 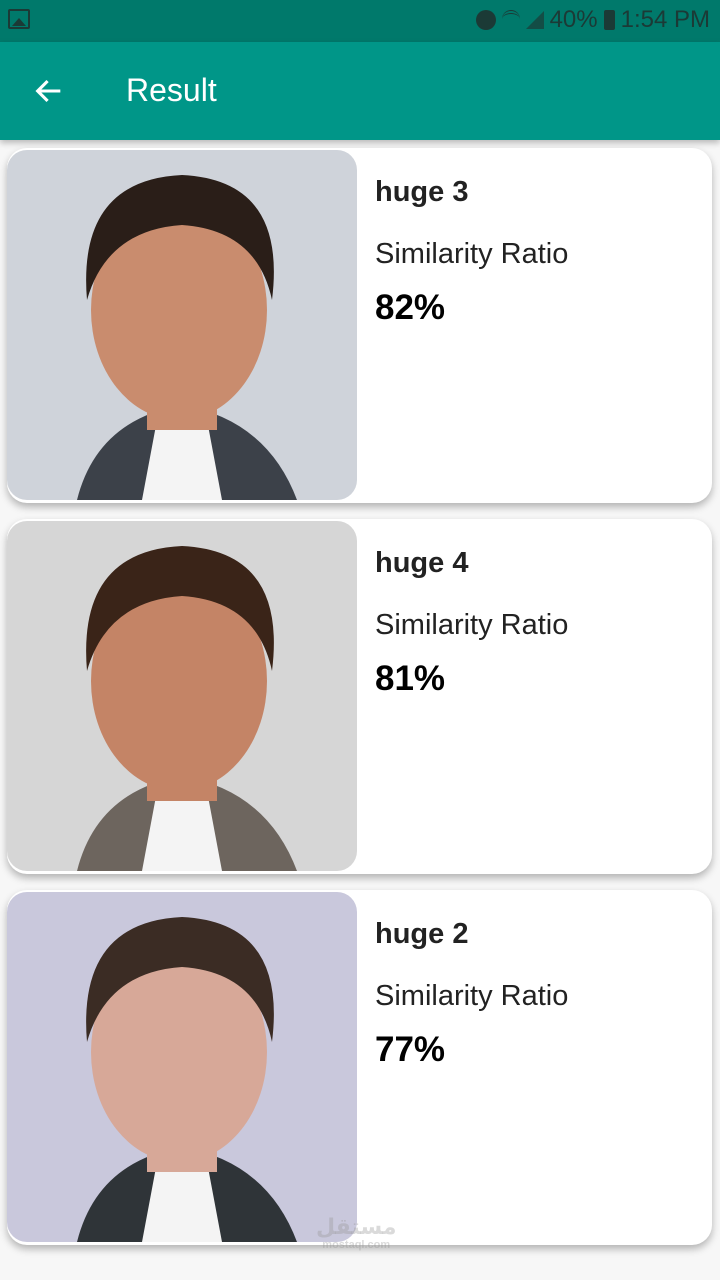 I want to click on arrow-left-icon, so click(x=49, y=91).